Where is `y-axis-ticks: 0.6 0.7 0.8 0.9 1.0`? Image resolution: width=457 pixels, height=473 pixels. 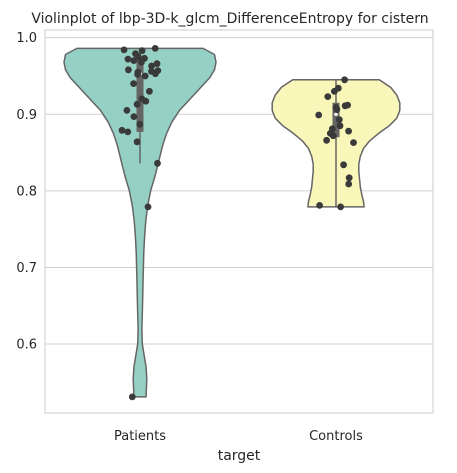 y-axis-ticks: 0.6 0.7 0.8 0.9 1.0 is located at coordinates (26, 191).